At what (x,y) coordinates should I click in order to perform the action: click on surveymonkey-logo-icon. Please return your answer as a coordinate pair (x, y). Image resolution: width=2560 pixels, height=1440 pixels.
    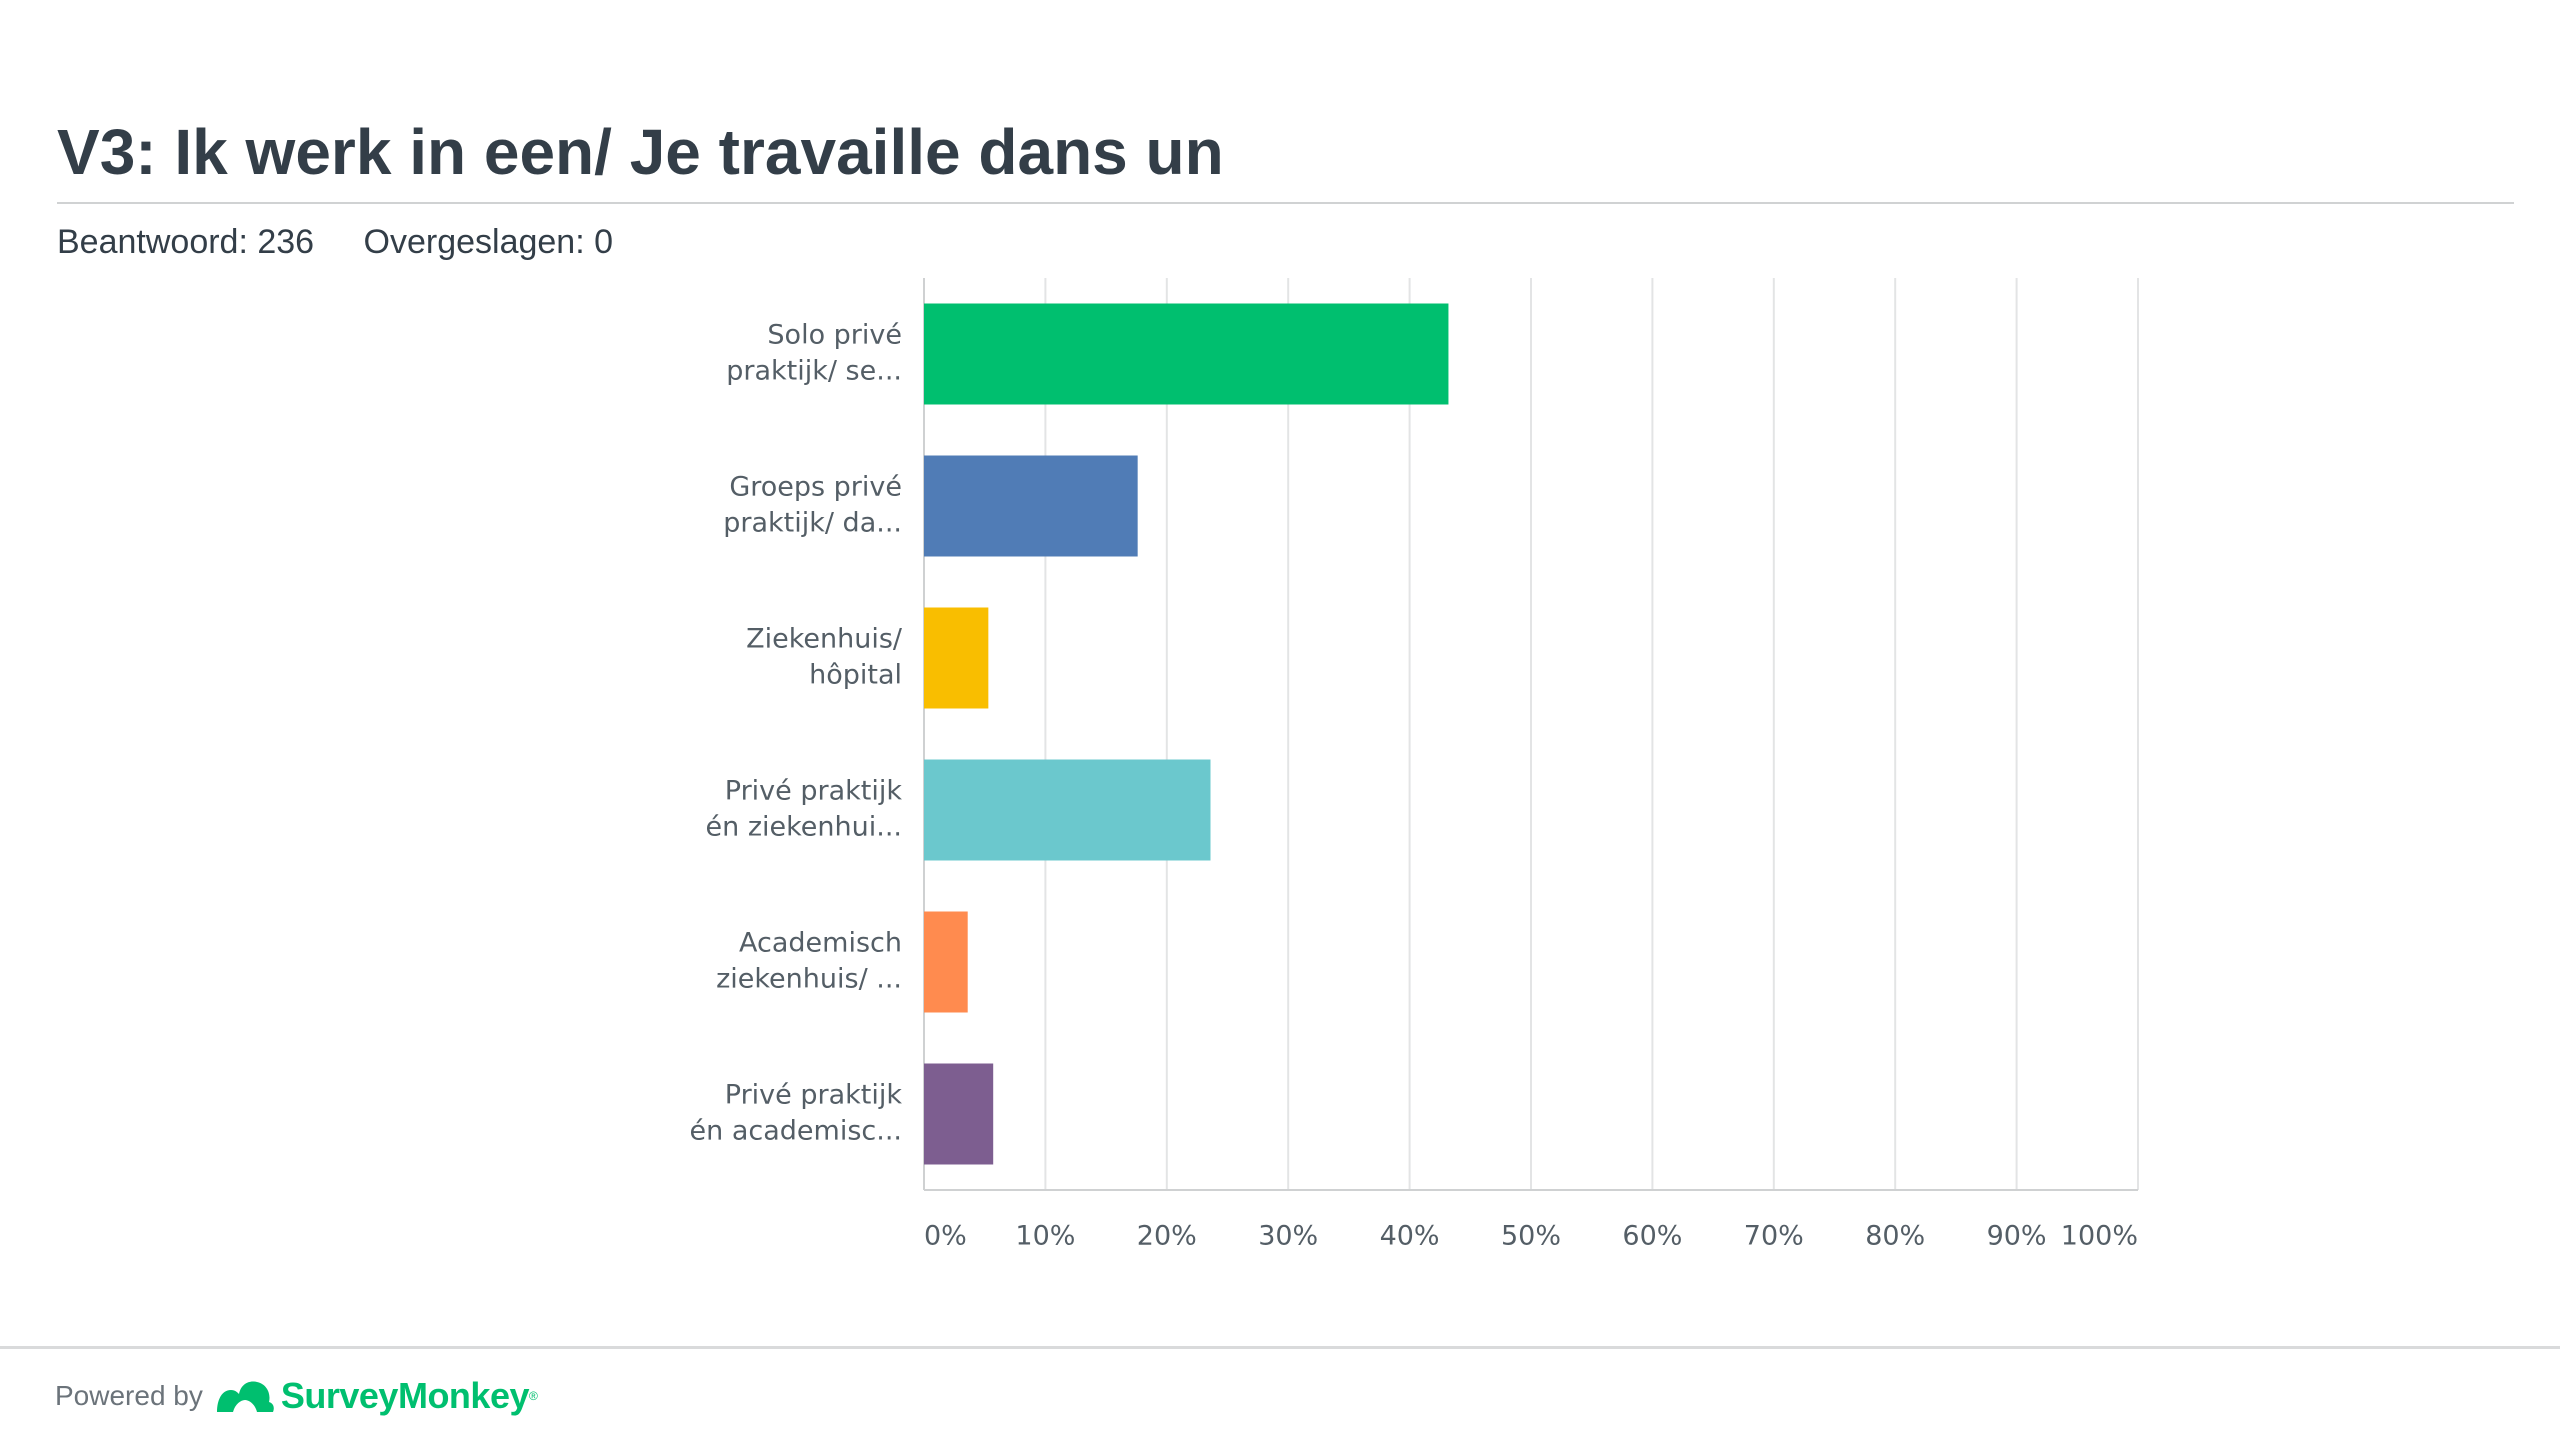
    Looking at the image, I should click on (245, 1396).